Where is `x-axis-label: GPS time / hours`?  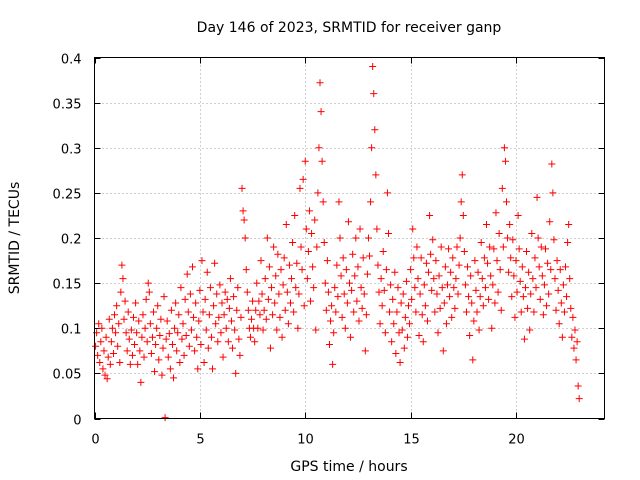
x-axis-label: GPS time / hours is located at coordinates (348, 467).